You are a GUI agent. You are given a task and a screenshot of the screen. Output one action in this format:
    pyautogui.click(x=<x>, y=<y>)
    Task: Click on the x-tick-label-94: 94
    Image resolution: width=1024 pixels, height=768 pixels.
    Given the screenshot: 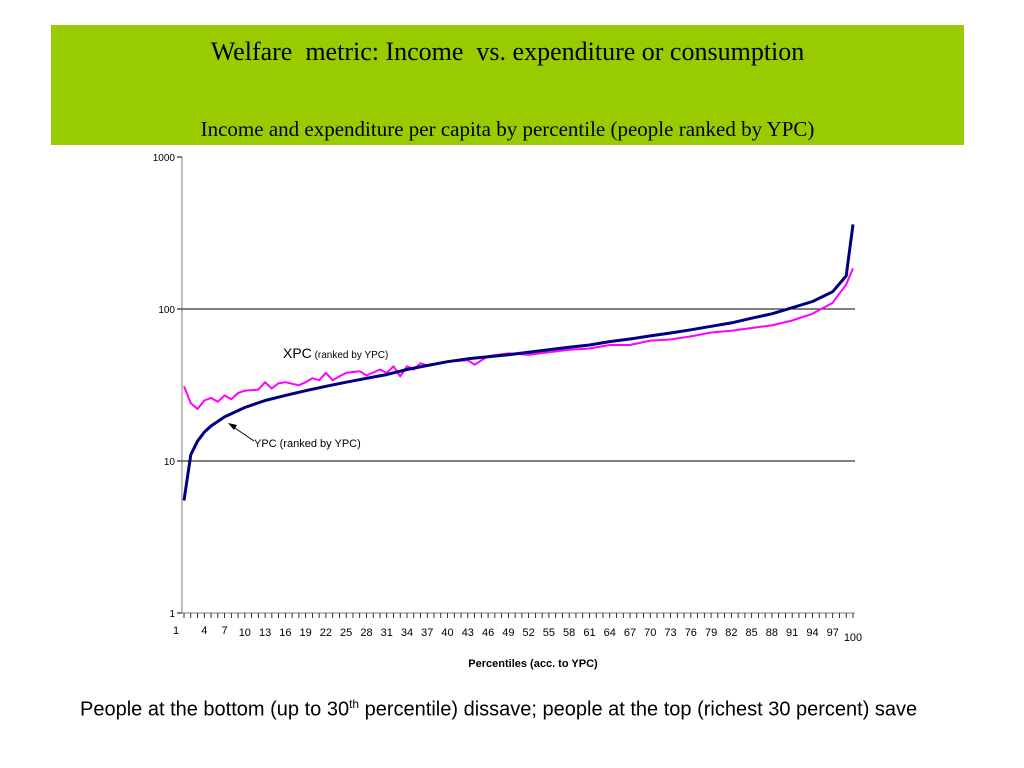 What is the action you would take?
    pyautogui.click(x=812, y=633)
    